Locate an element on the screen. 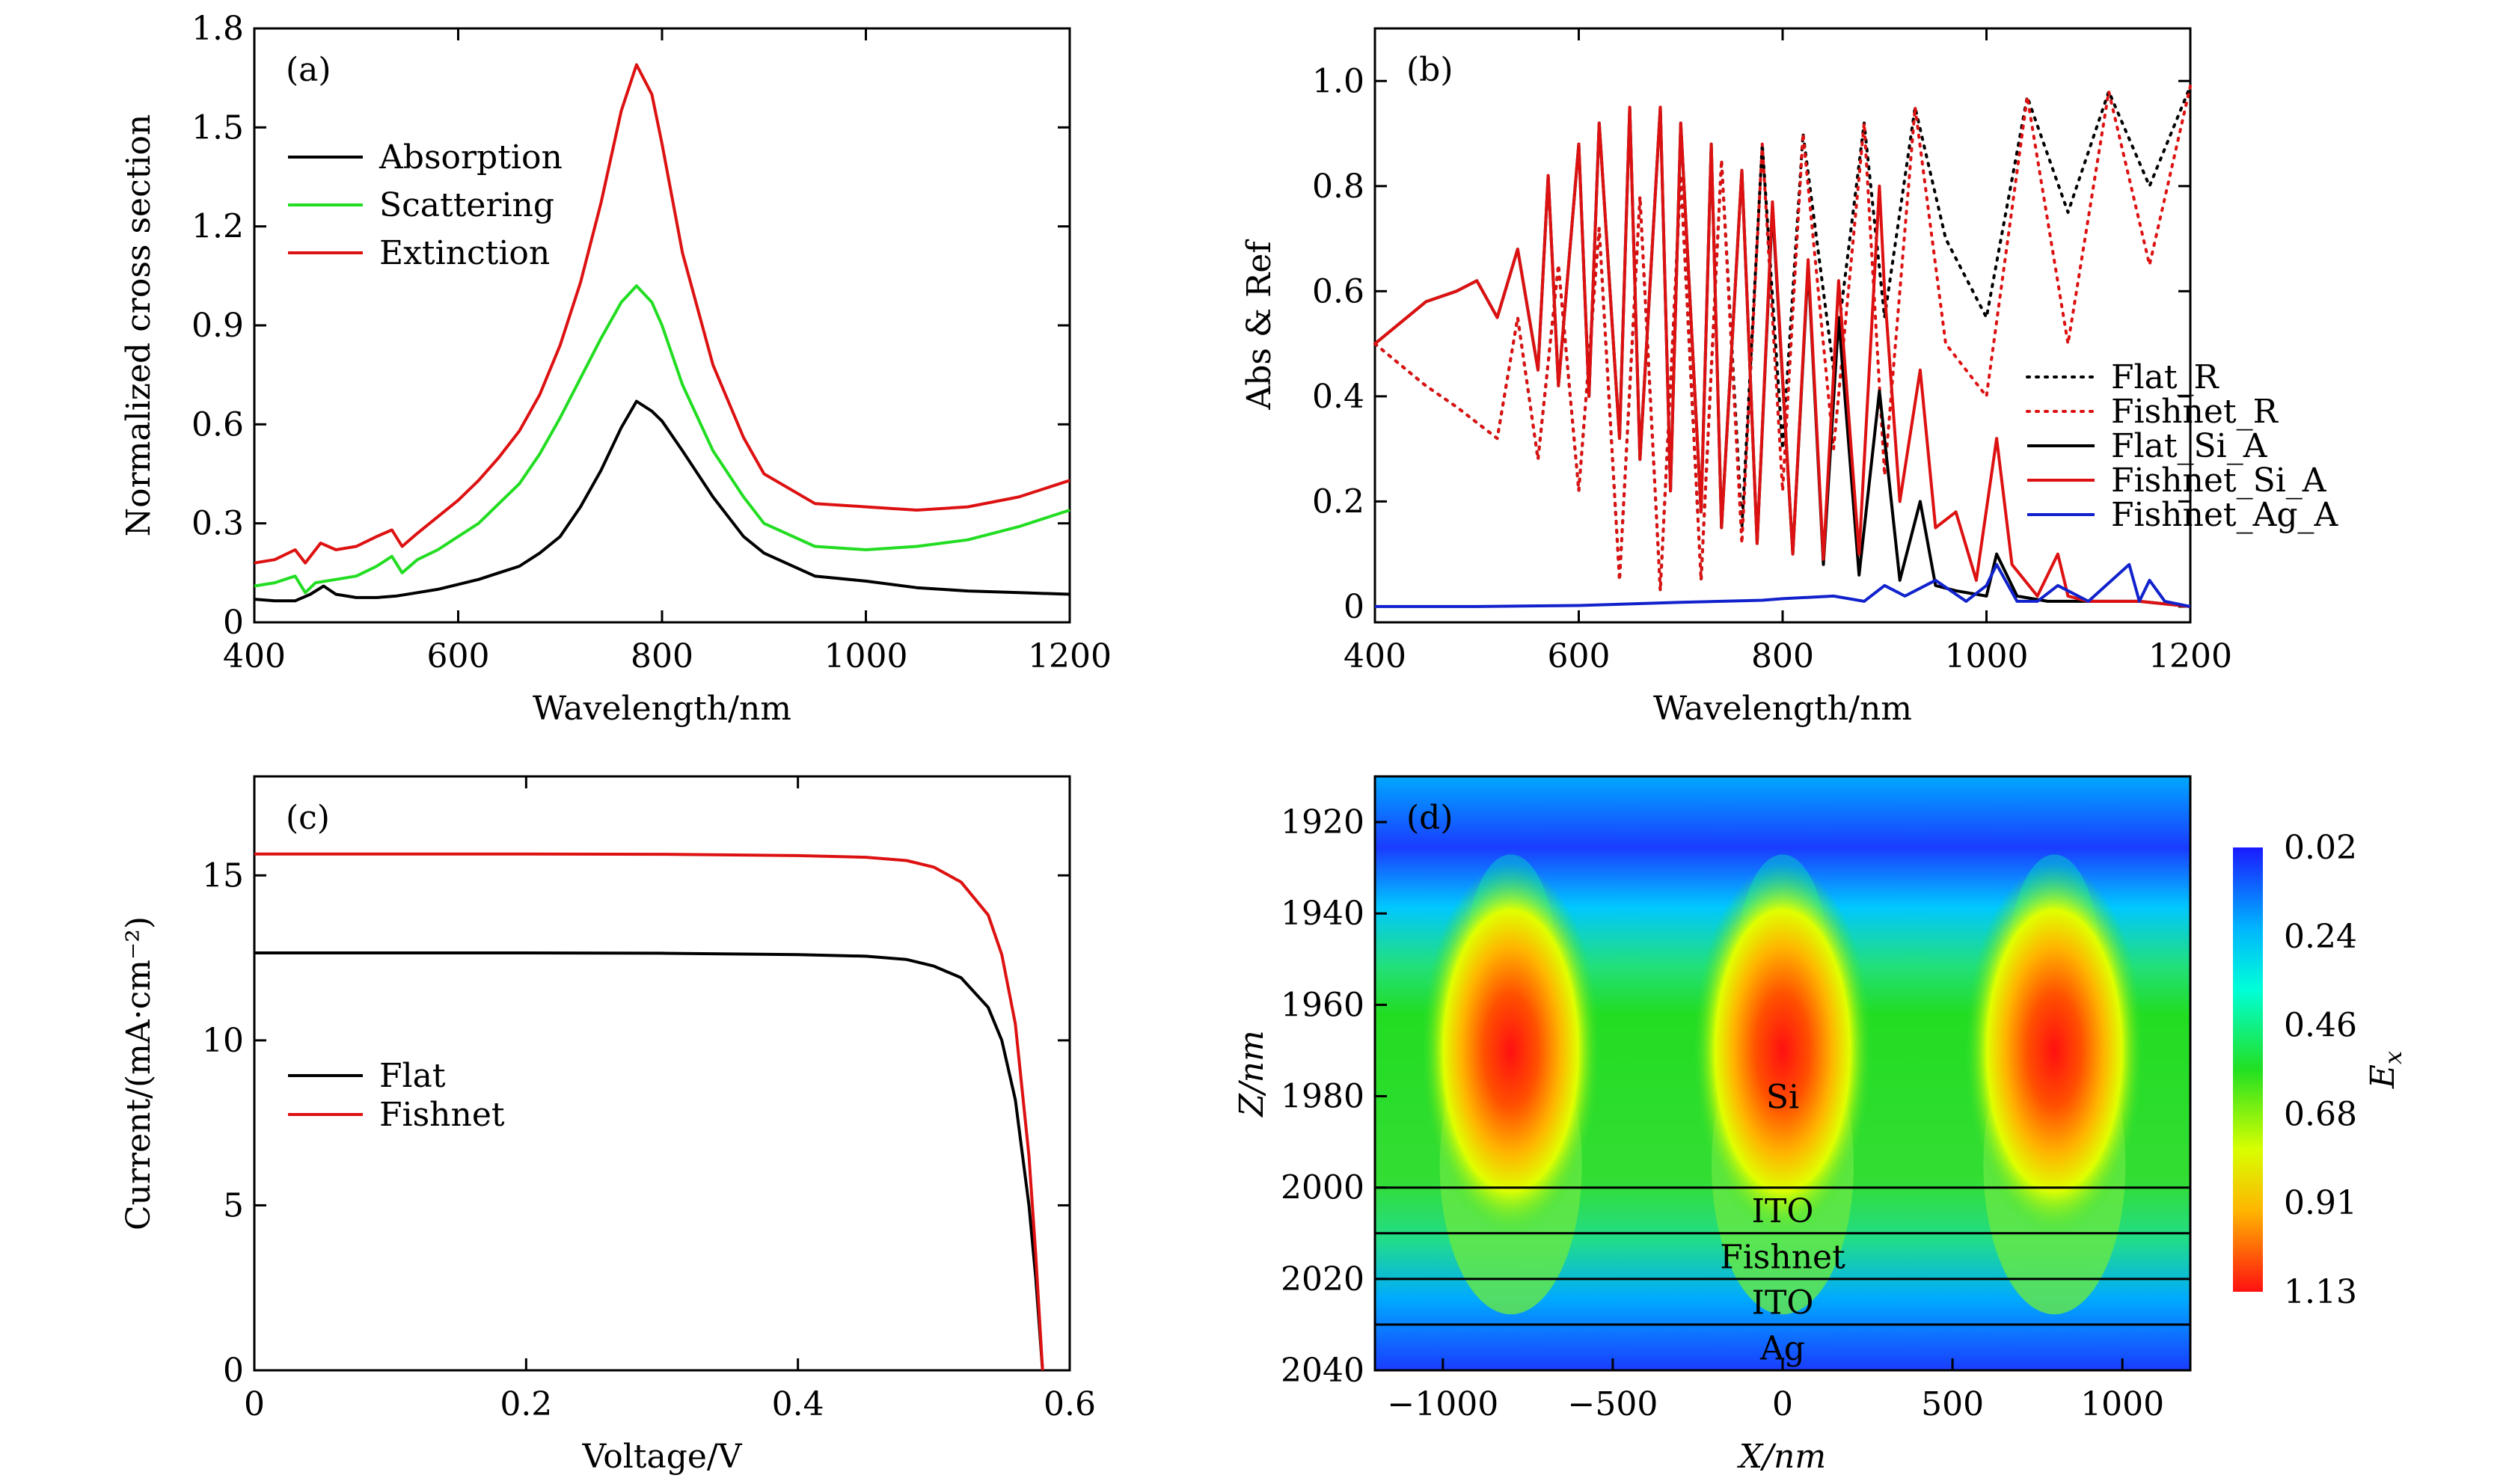  y-axis-label: Normalized cross section is located at coordinates (139, 325).